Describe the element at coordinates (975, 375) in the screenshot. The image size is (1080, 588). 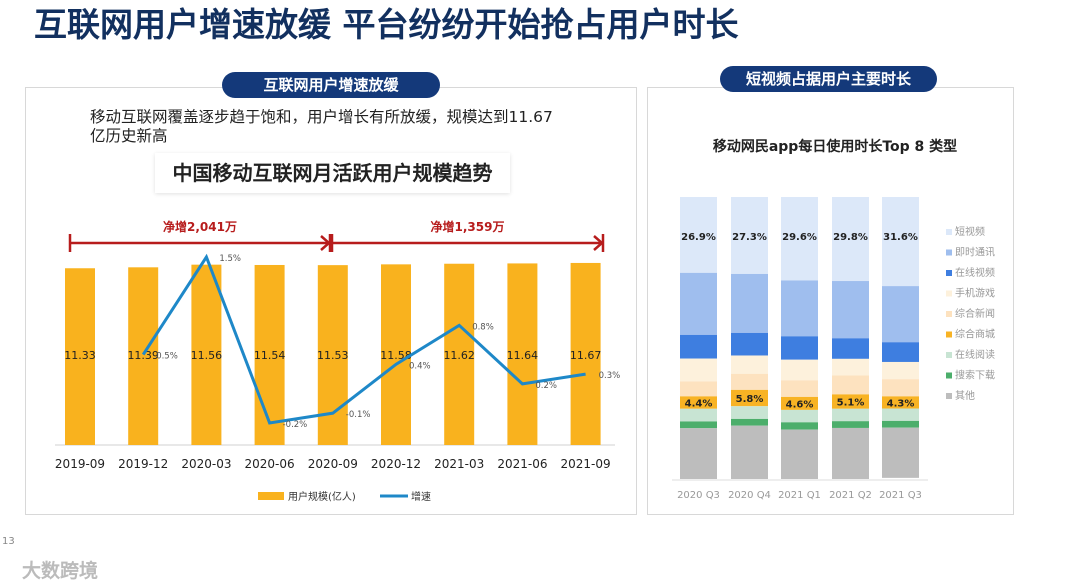
I see `legend-label: 搜索下载` at that location.